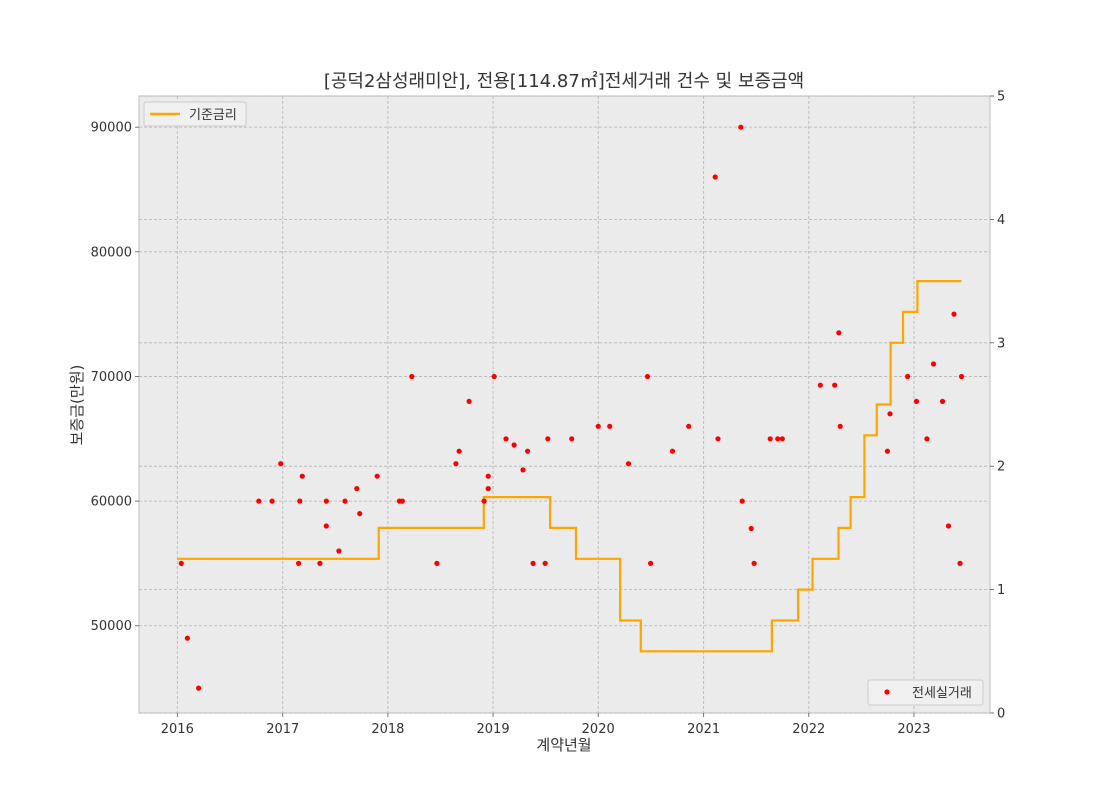 This screenshot has height=804, width=1100. Describe the element at coordinates (387, 729) in the screenshot. I see `x-tick-label: 2018` at that location.